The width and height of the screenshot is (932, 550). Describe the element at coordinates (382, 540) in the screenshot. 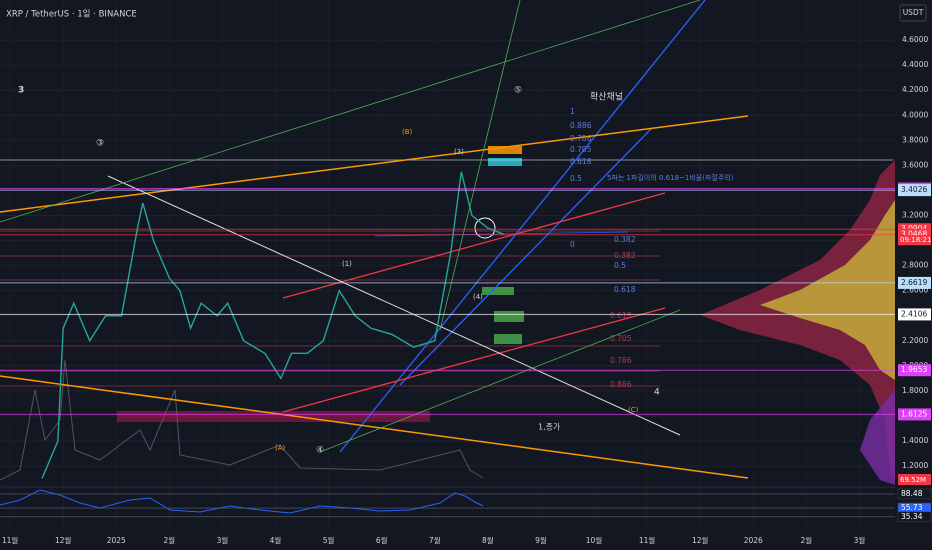

I see `x-tick-label: 6월` at that location.